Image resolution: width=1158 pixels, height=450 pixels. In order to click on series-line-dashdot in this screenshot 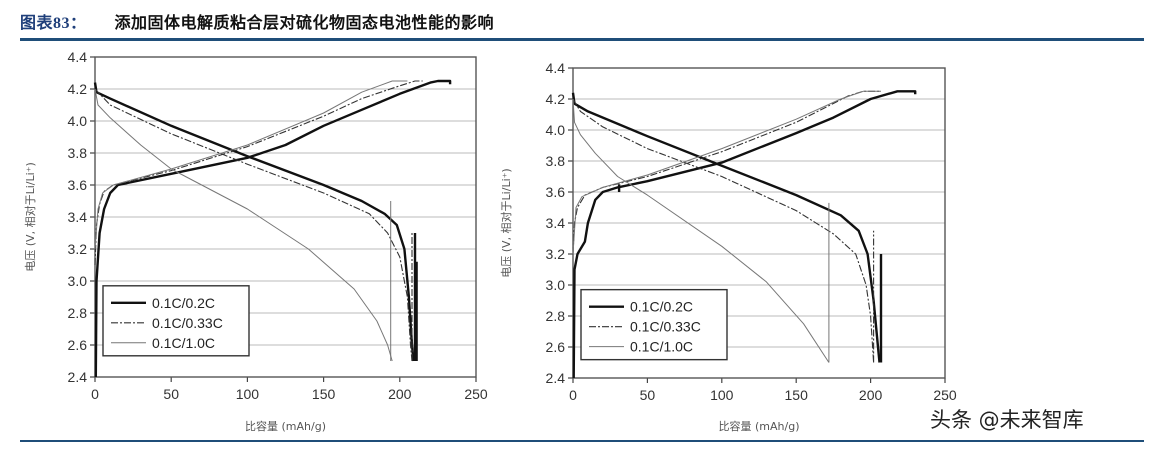, I will do `click(258, 173)`.